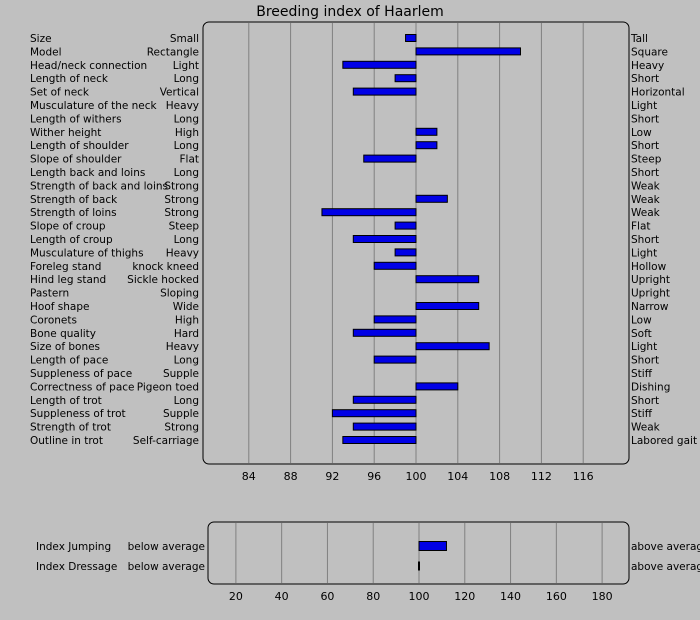 The image size is (700, 620). I want to click on index-tick-label: 160, so click(556, 596).